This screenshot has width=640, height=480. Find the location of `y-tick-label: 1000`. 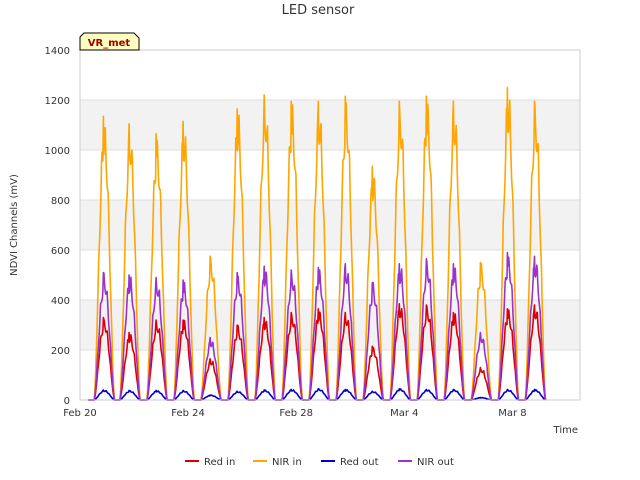

y-tick-label: 1000 is located at coordinates (57, 151).